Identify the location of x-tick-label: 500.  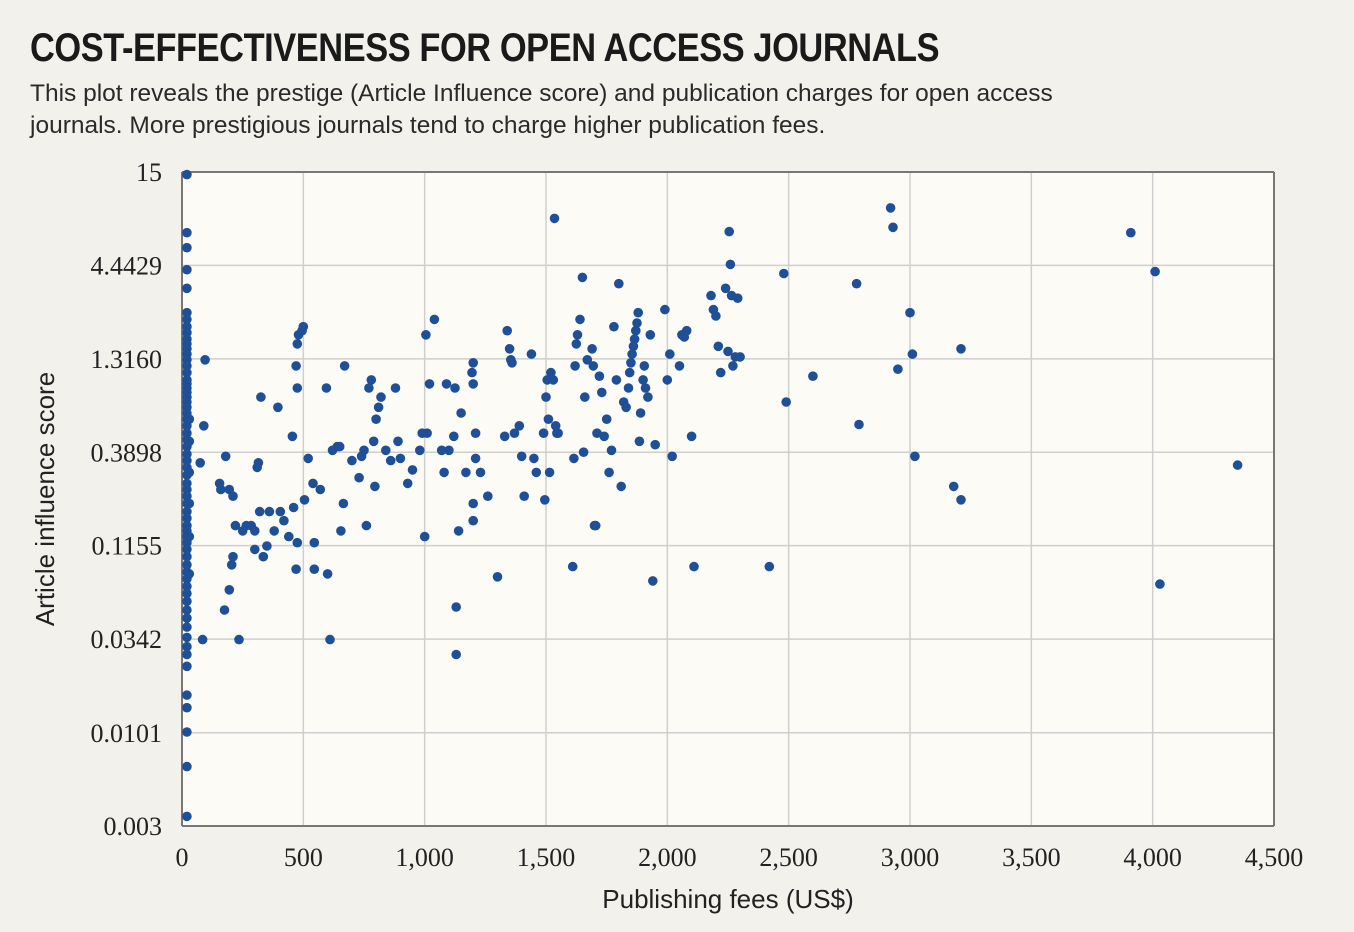
(303, 857).